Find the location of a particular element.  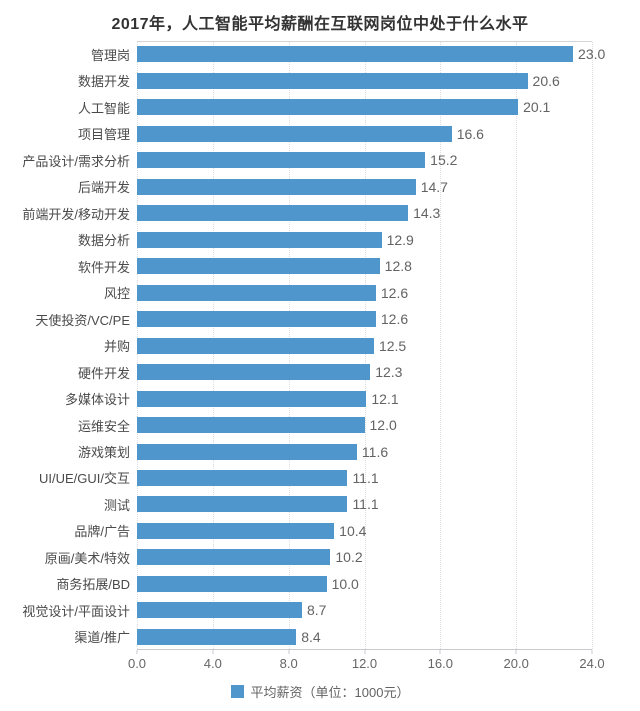

bar-row: 人工智能 20.1 is located at coordinates (320, 107).